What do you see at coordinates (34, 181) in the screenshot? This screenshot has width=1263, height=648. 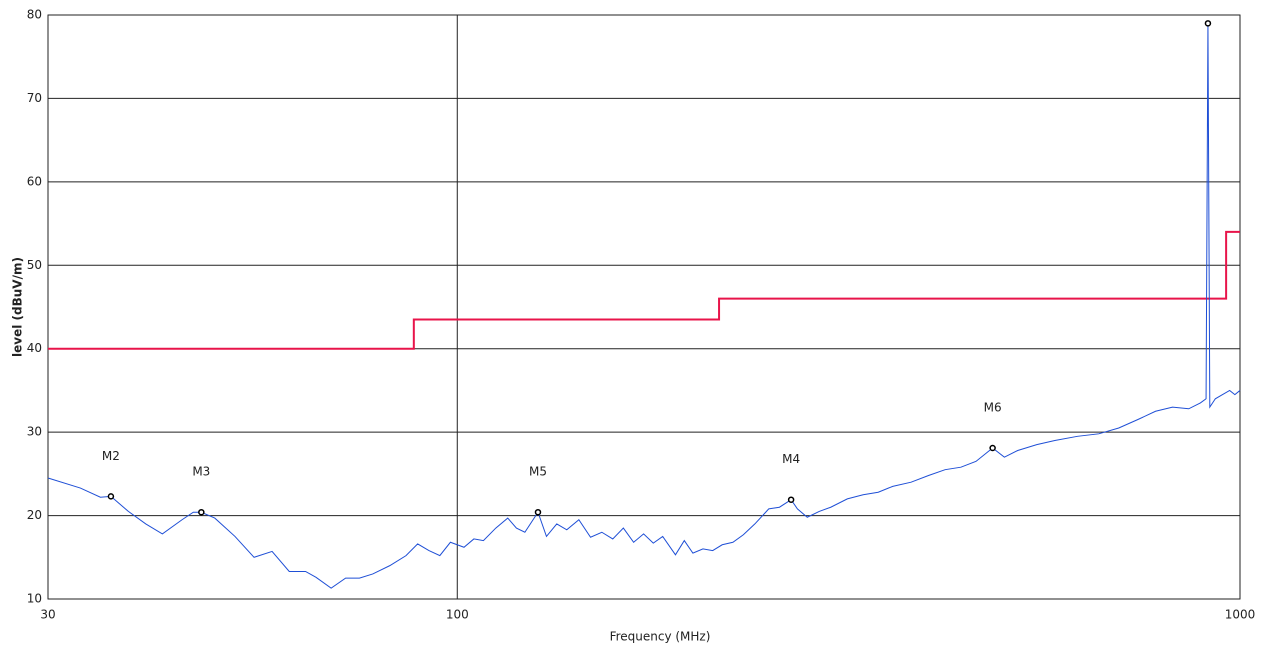 I see `y-tick-label: 60` at bounding box center [34, 181].